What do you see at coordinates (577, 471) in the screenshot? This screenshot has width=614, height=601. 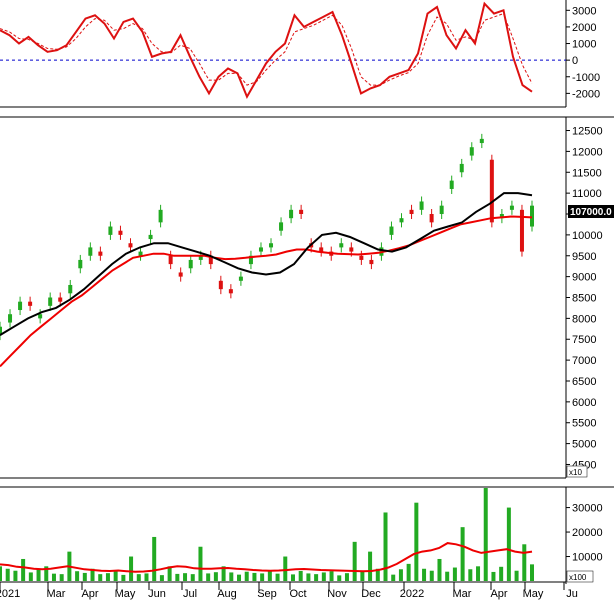 I see `price-multiplier-box` at bounding box center [577, 471].